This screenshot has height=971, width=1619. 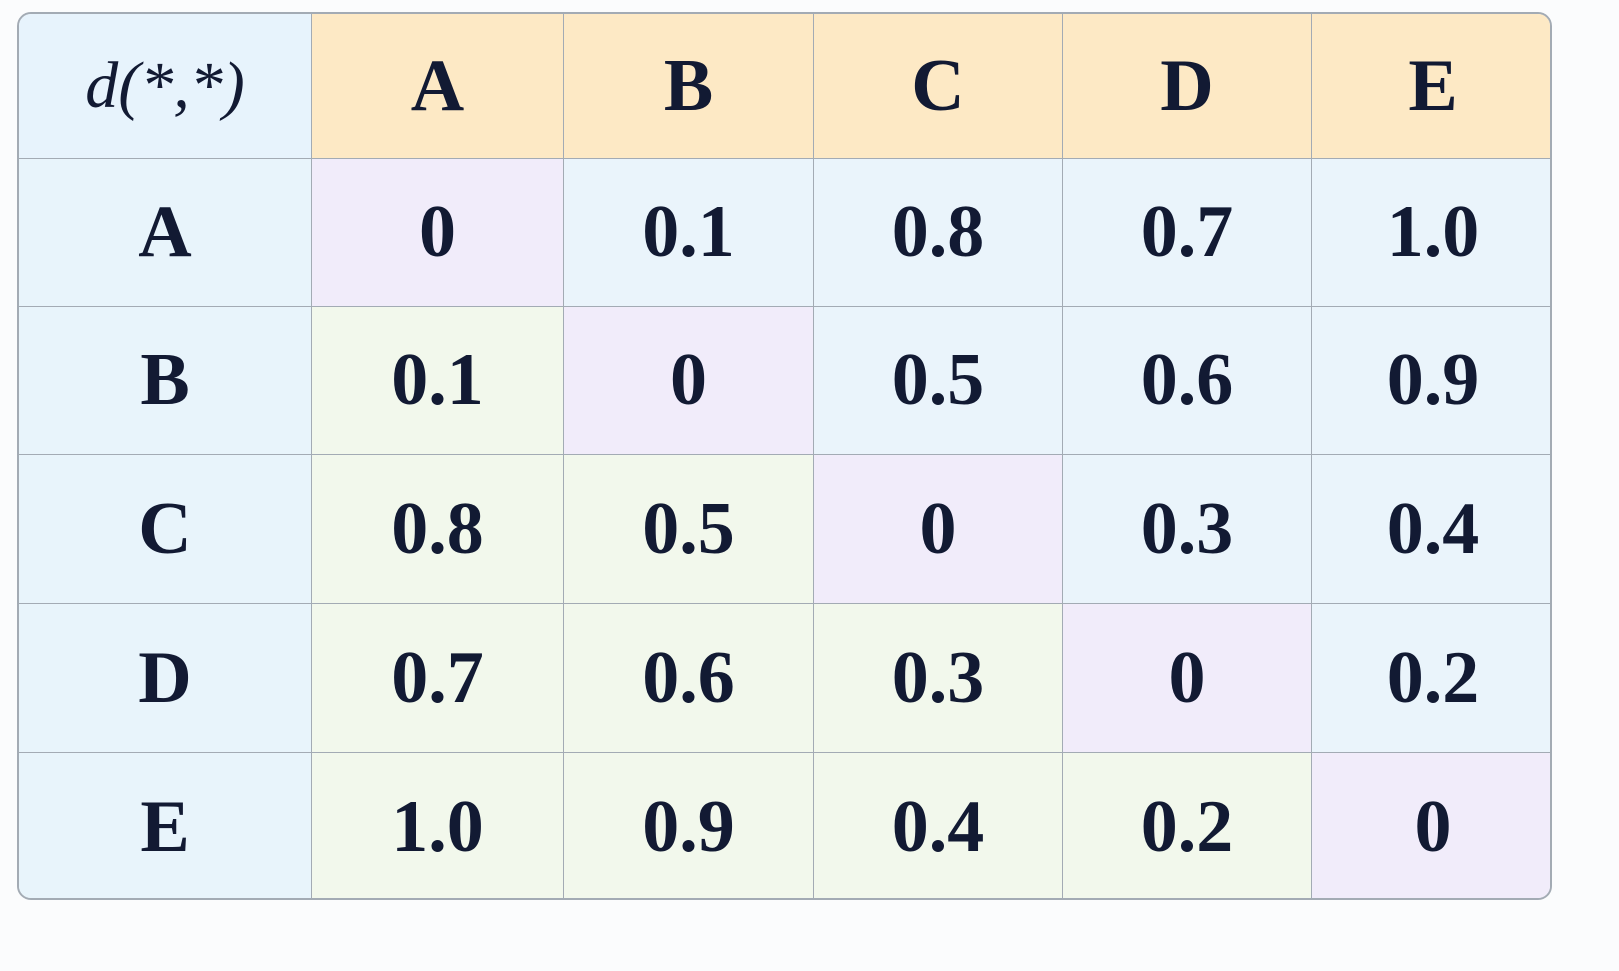 What do you see at coordinates (165, 381) in the screenshot?
I see `row-header: B` at bounding box center [165, 381].